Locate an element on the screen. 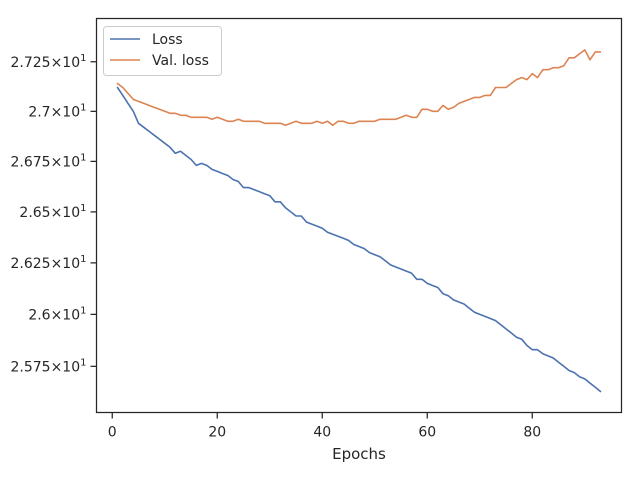 The width and height of the screenshot is (640, 480). series-line-val-loss is located at coordinates (359, 88).